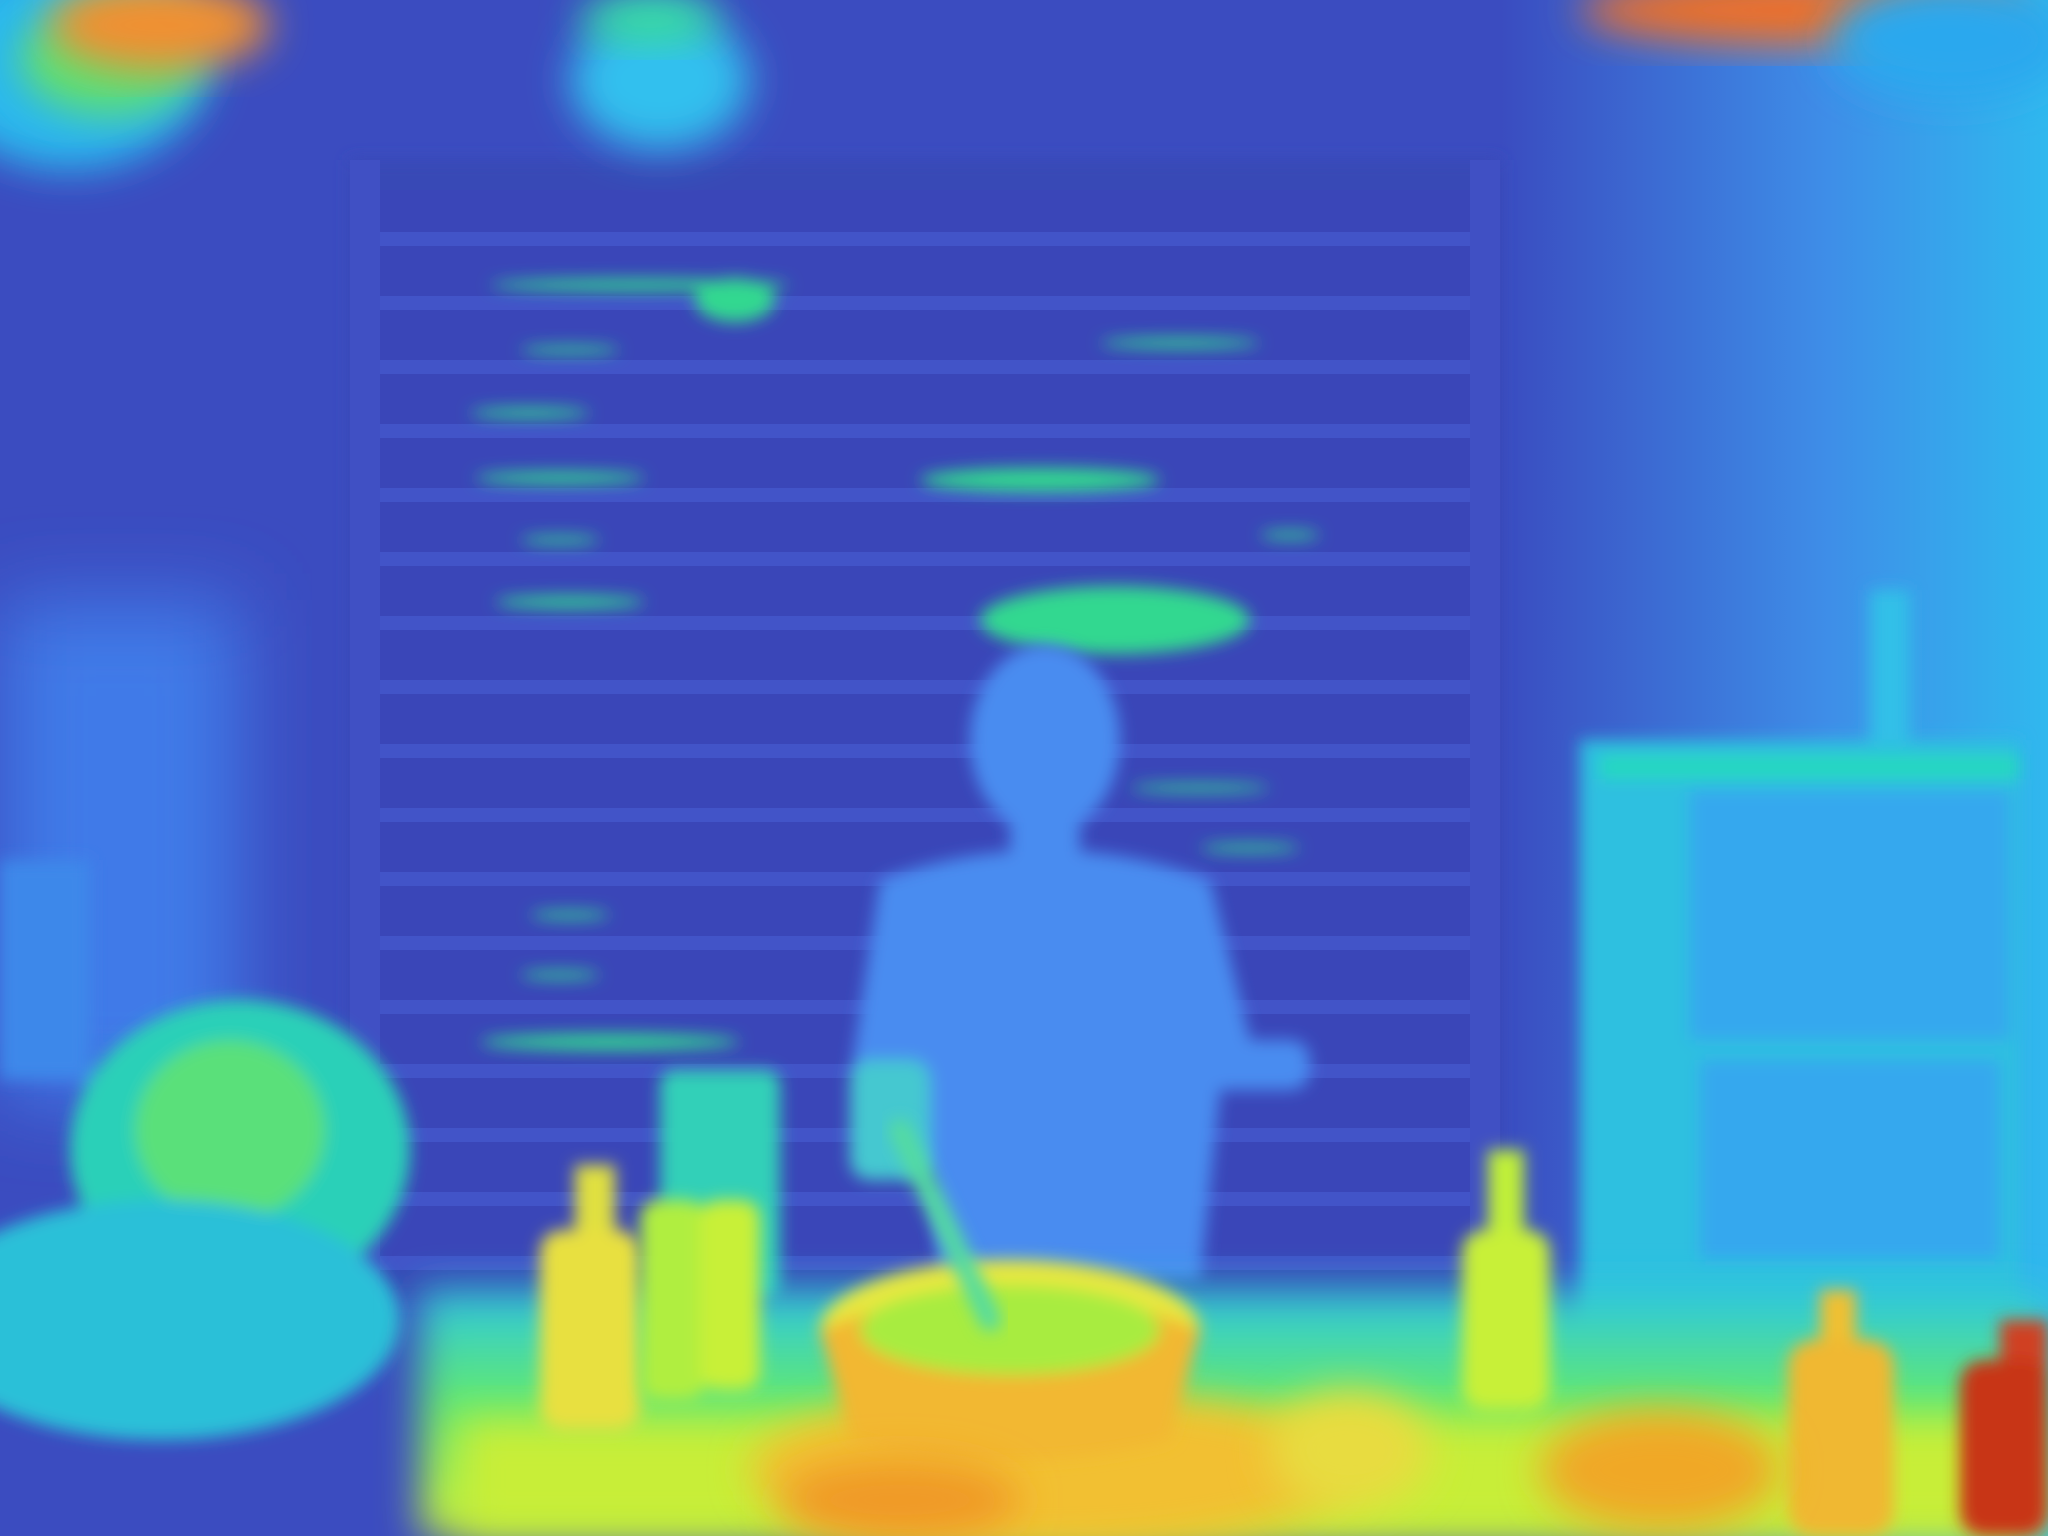 The image size is (2048, 1536). I want to click on glass-jars, so click(700, 1300).